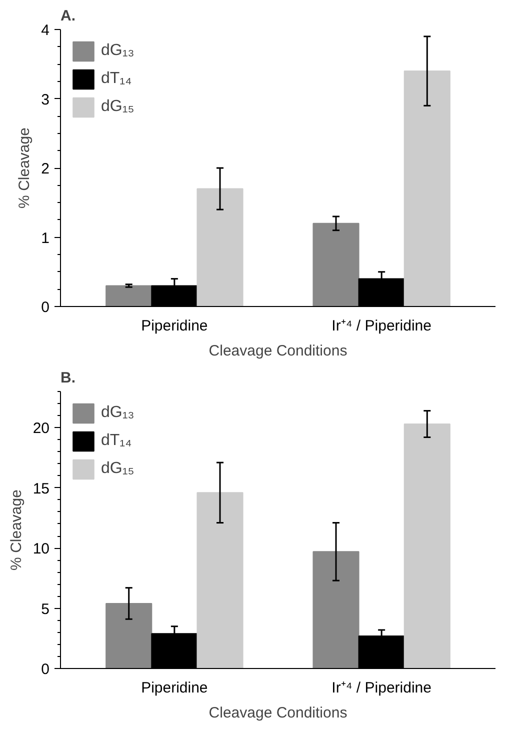 The image size is (505, 729). What do you see at coordinates (41, 429) in the screenshot?
I see `y-tick-label: 20` at bounding box center [41, 429].